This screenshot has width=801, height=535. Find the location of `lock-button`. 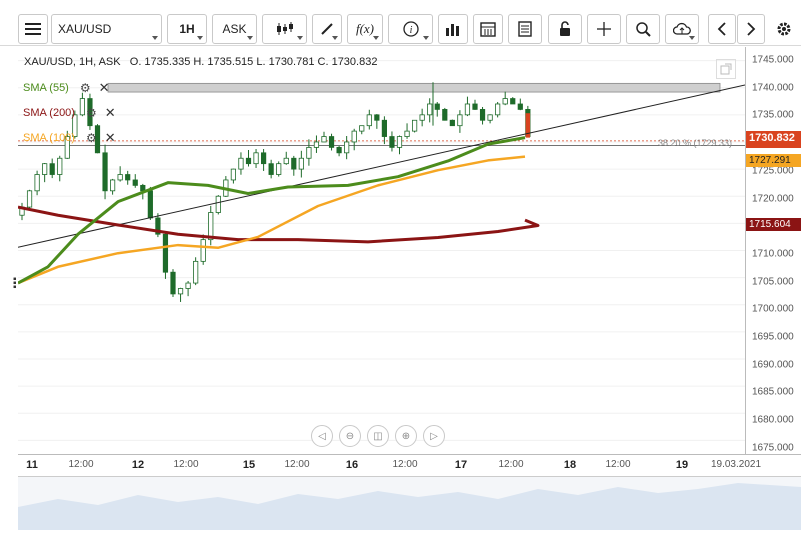

lock-button is located at coordinates (565, 29).